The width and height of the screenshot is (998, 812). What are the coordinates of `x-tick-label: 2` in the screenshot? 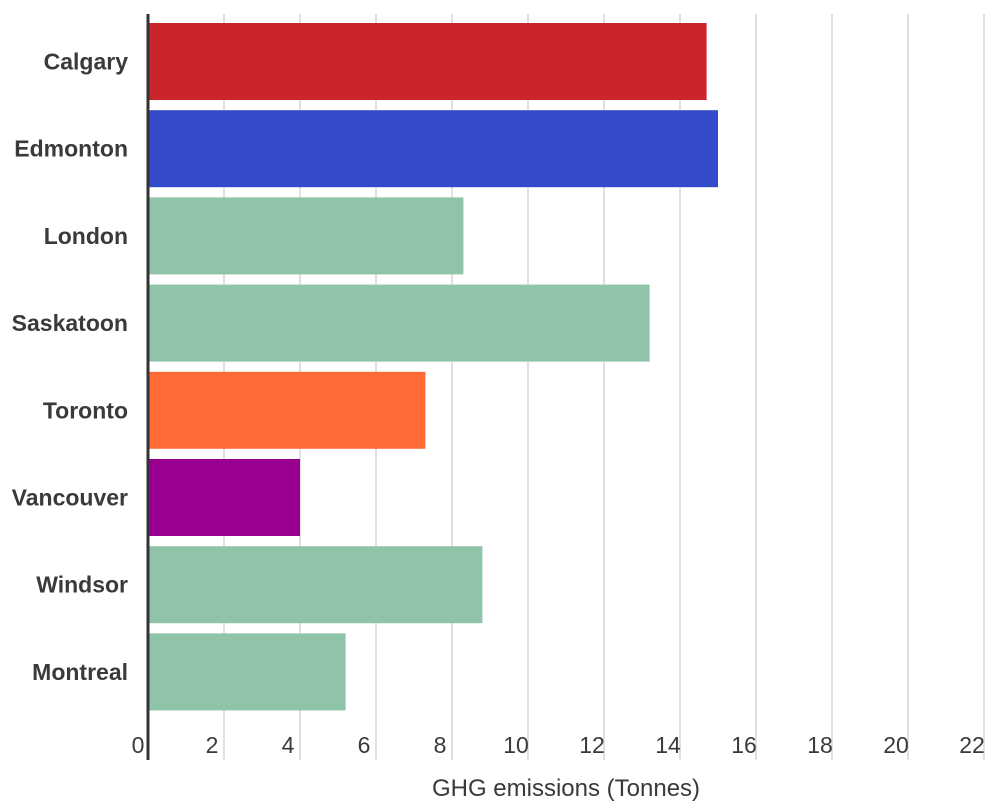 It's located at (212, 745).